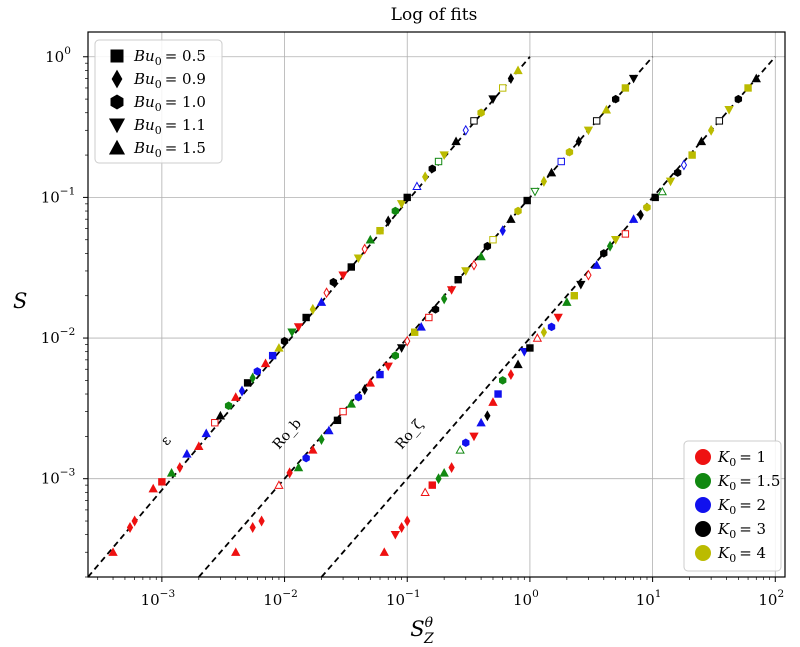 This screenshot has width=800, height=647. Describe the element at coordinates (169, 103) in the screenshot. I see `legend-label: Bu0 = 1.0` at that location.